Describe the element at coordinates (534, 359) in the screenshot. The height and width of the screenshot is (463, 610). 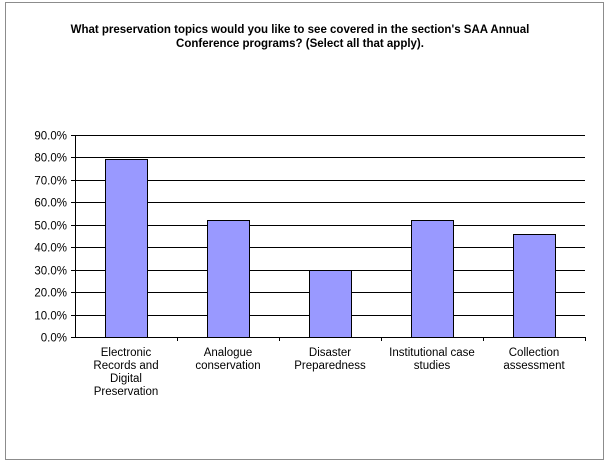
I see `category-label: Collection assessment` at that location.